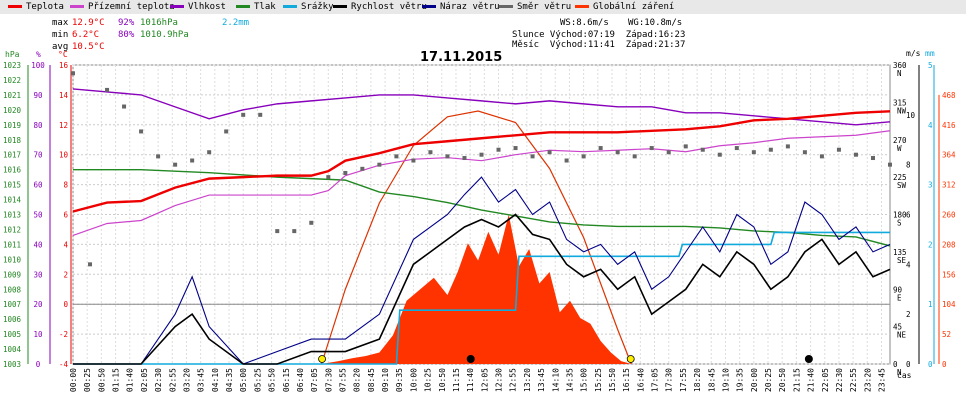 The image size is (966, 400). Describe the element at coordinates (198, 7) in the screenshot. I see `legend-item: Vlhkost` at that location.